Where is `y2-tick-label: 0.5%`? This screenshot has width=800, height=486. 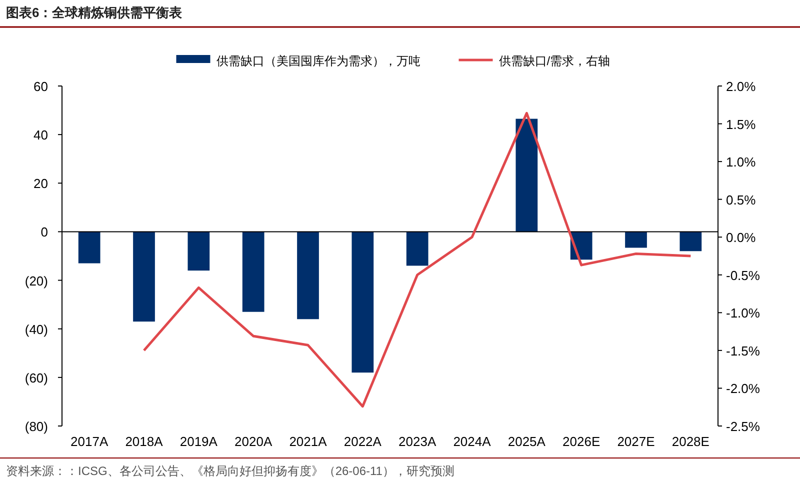
y2-tick-label: 0.5% is located at coordinates (741, 200).